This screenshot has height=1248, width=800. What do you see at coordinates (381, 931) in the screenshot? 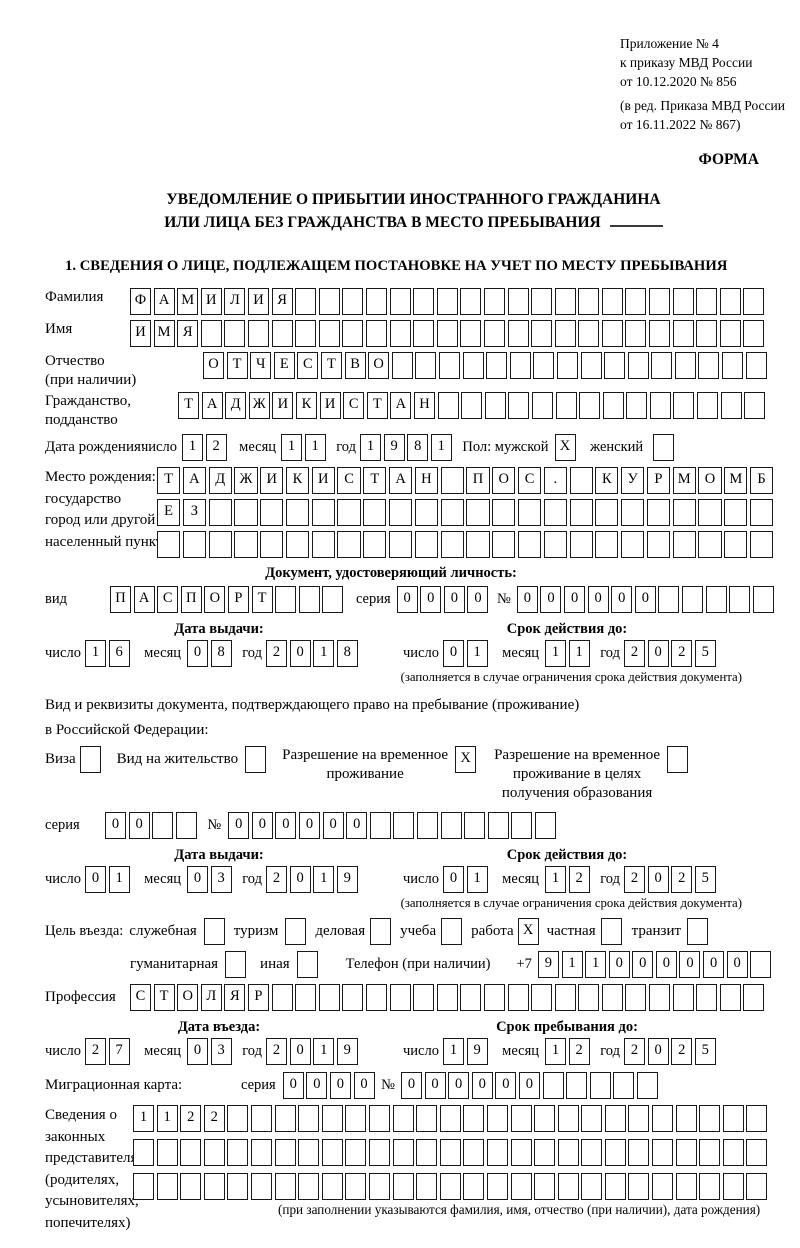
I see `purpose-business-checkbox` at bounding box center [381, 931].